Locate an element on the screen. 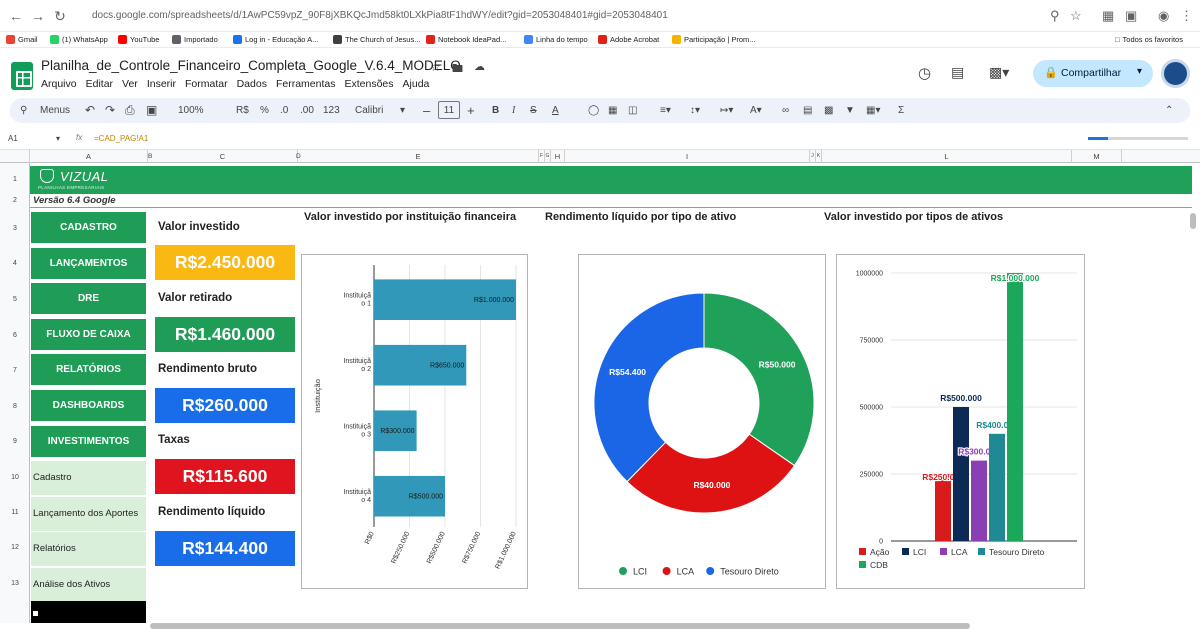 The image size is (1200, 630). name-box: A1 is located at coordinates (13, 138).